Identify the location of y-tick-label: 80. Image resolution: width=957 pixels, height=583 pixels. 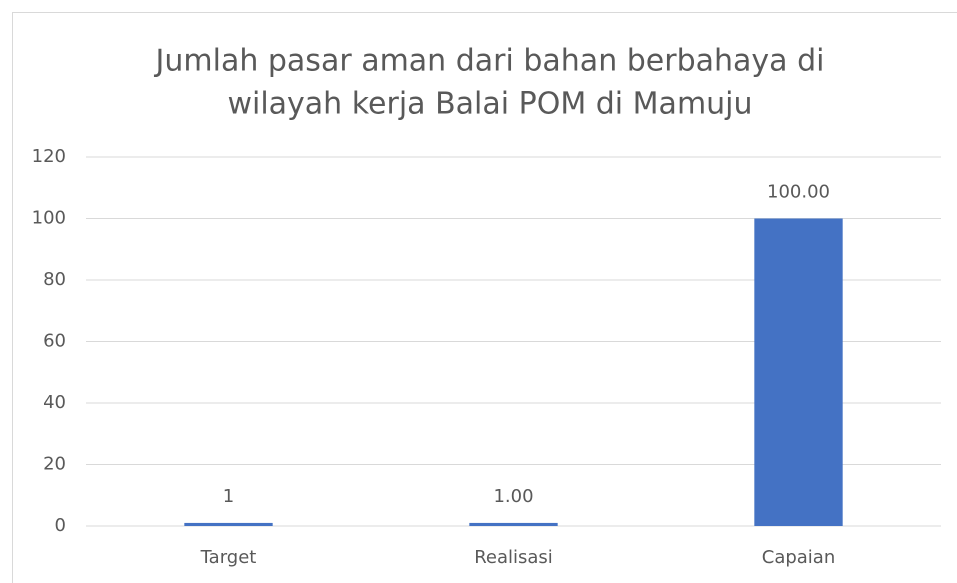
(54, 279).